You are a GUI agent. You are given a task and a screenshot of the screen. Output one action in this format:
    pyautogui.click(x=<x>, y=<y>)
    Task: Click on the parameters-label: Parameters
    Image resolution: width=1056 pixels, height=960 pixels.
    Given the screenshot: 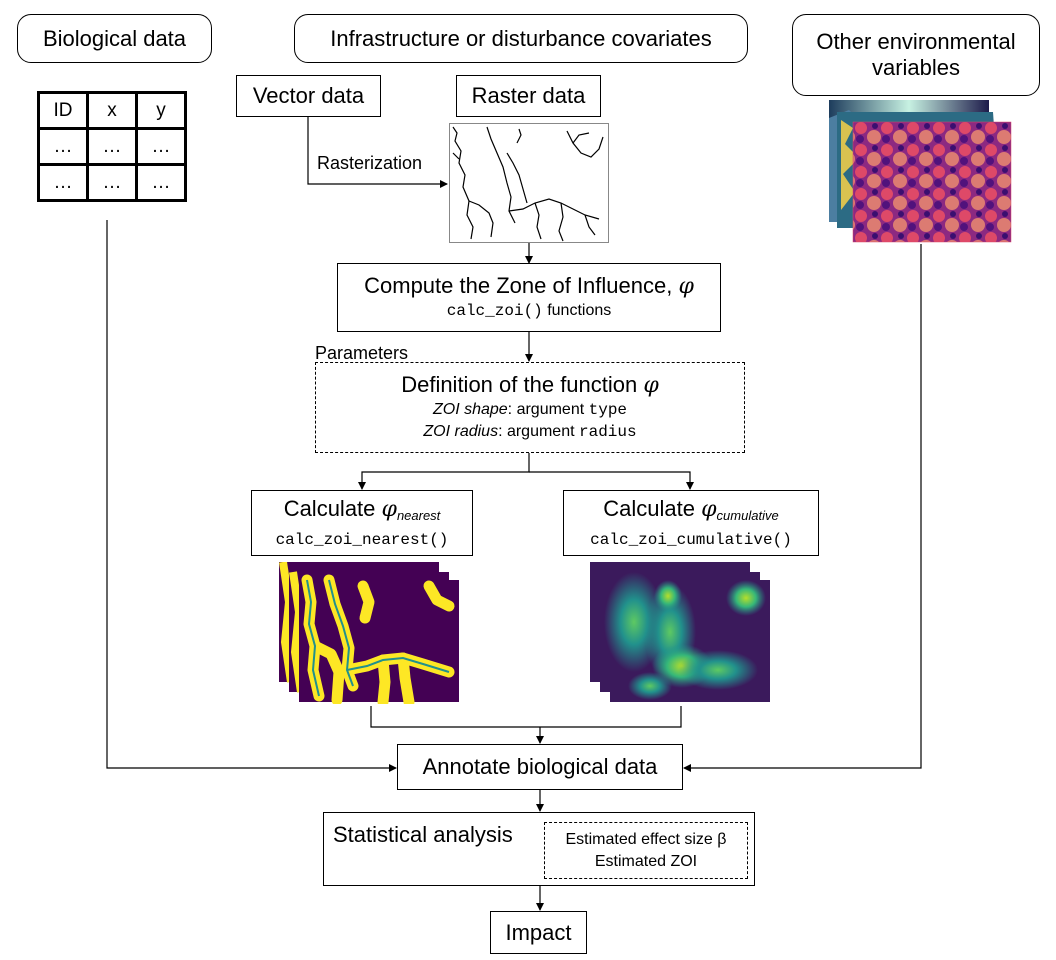 What is the action you would take?
    pyautogui.click(x=362, y=353)
    